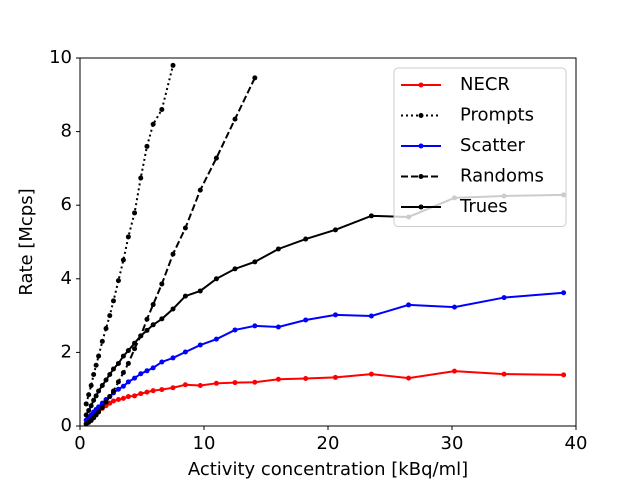 Image resolution: width=640 pixels, height=480 pixels. Describe the element at coordinates (66, 204) in the screenshot. I see `y-tick-label: 6` at that location.